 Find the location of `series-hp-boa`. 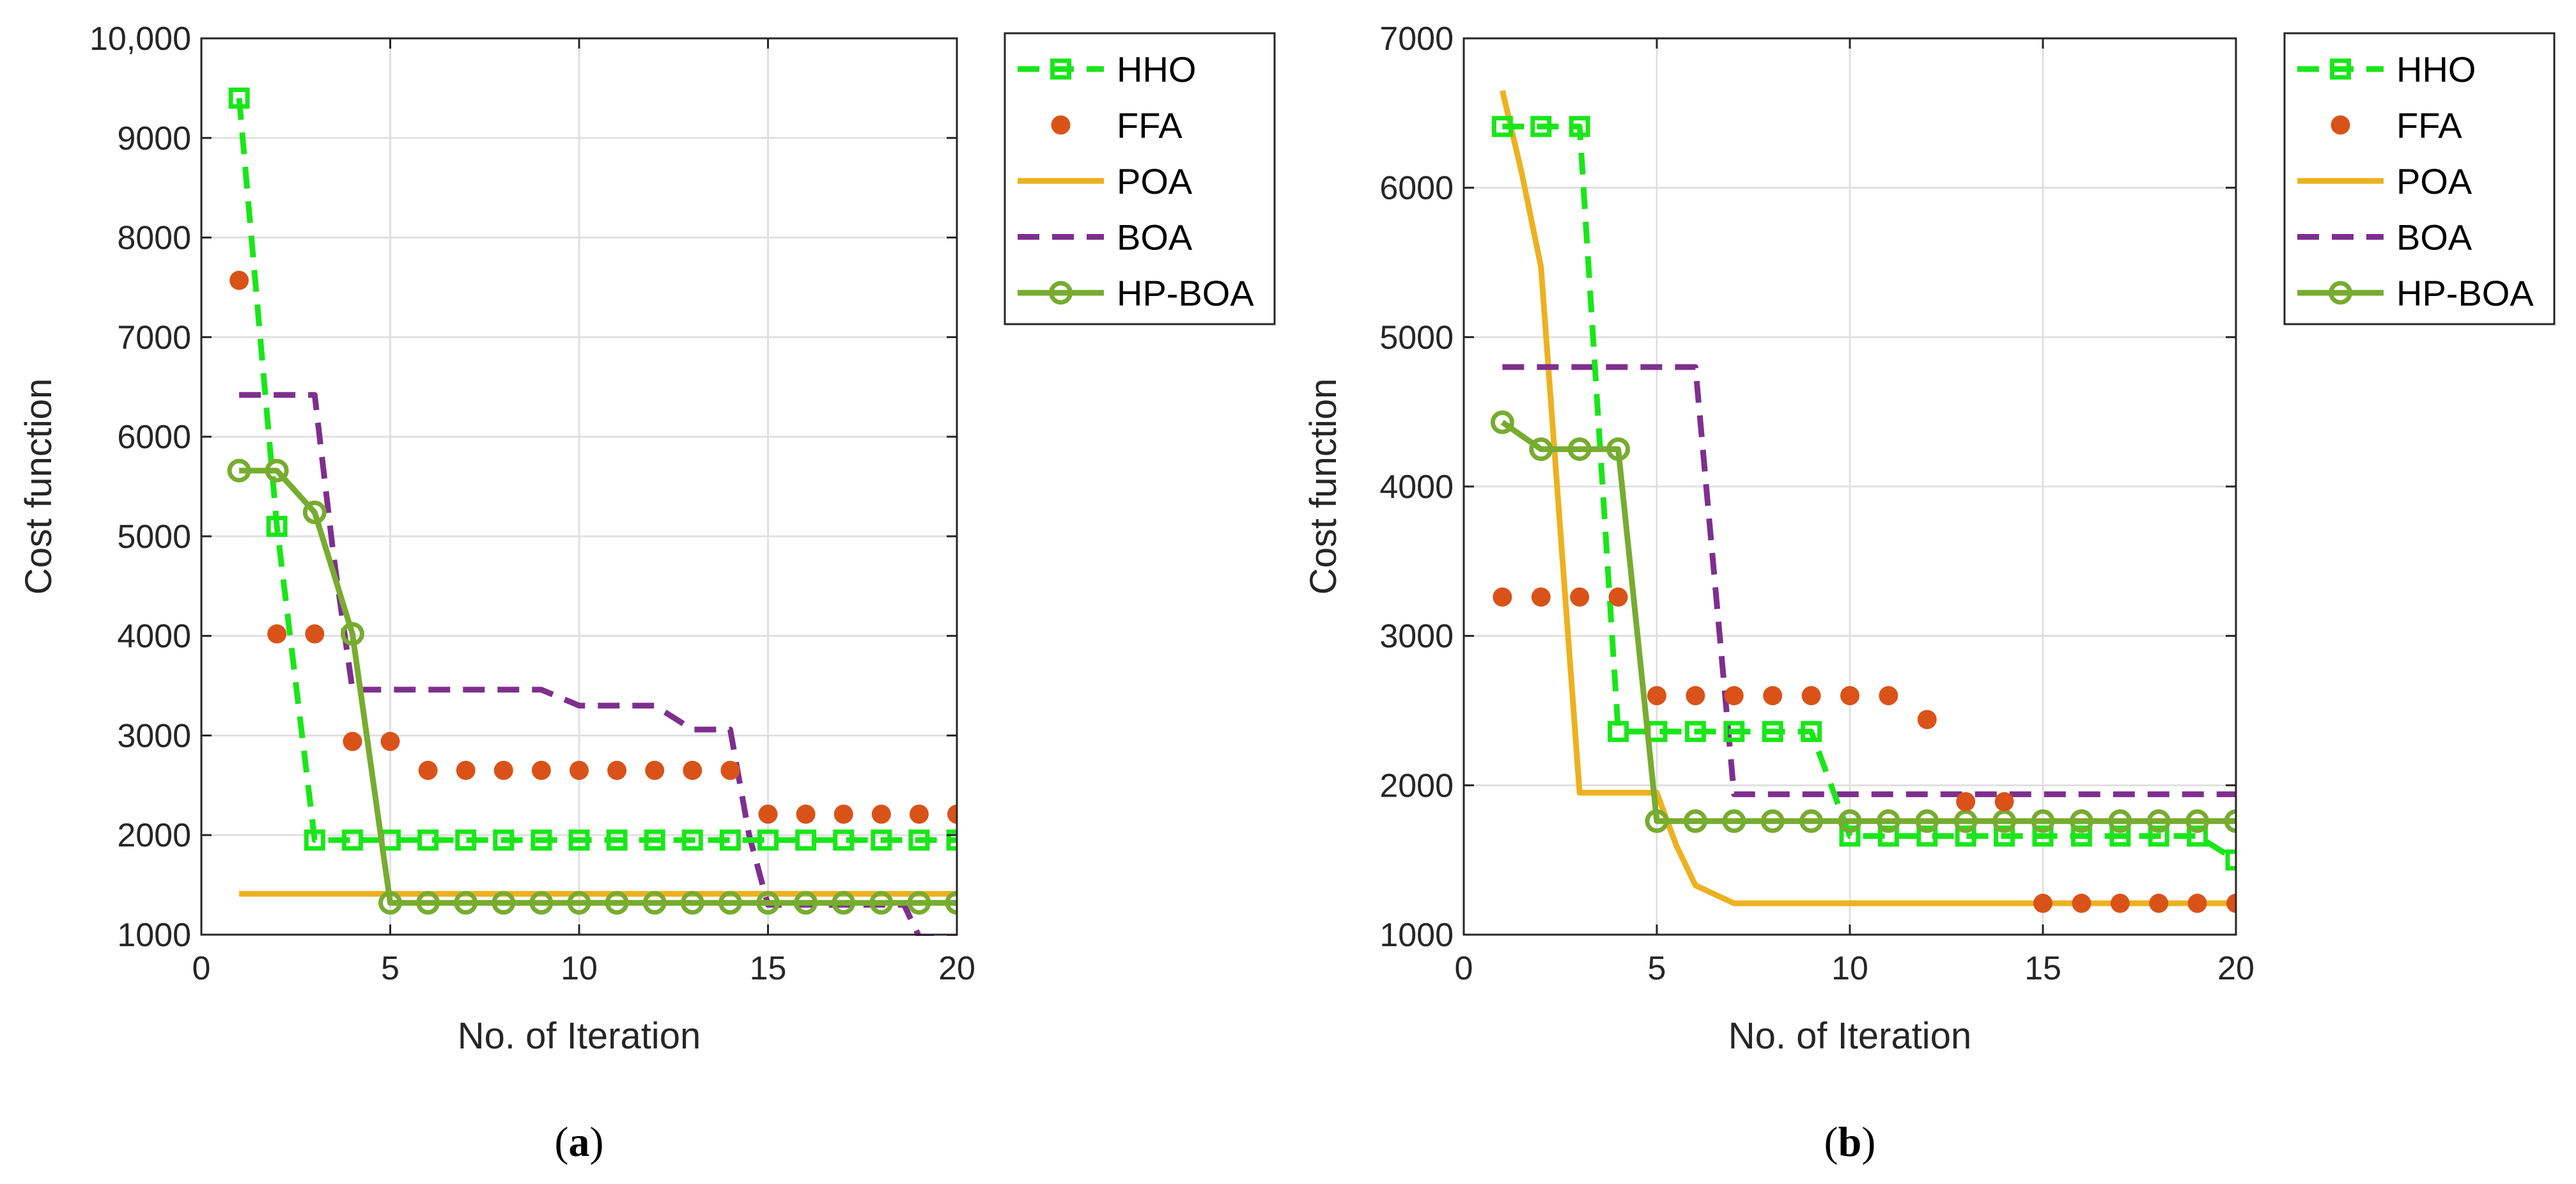

series-hp-boa is located at coordinates (1863, 621).